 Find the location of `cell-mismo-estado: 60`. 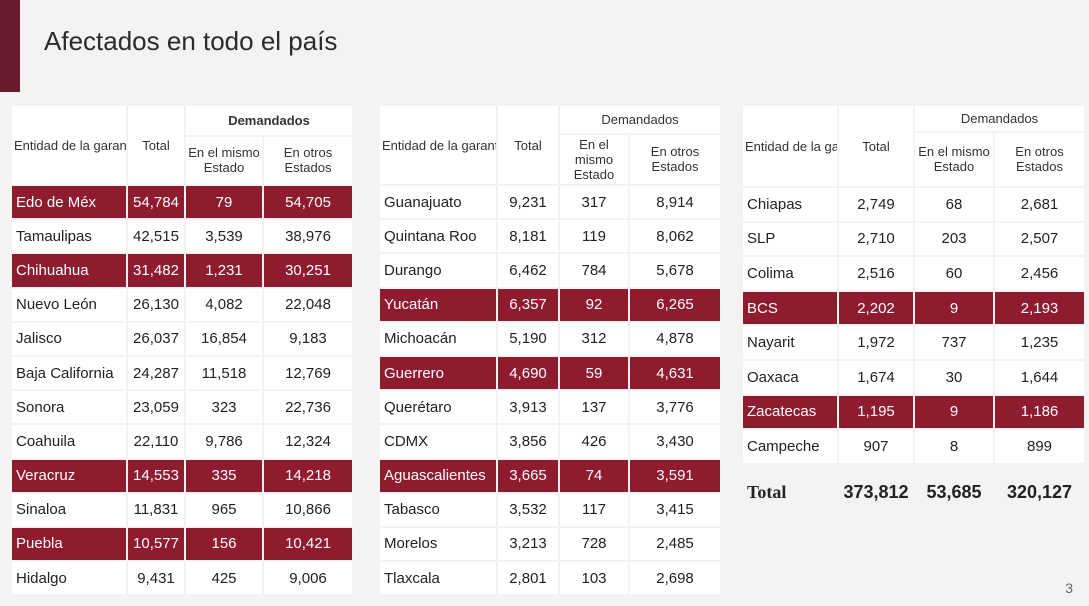

cell-mismo-estado: 60 is located at coordinates (954, 273).